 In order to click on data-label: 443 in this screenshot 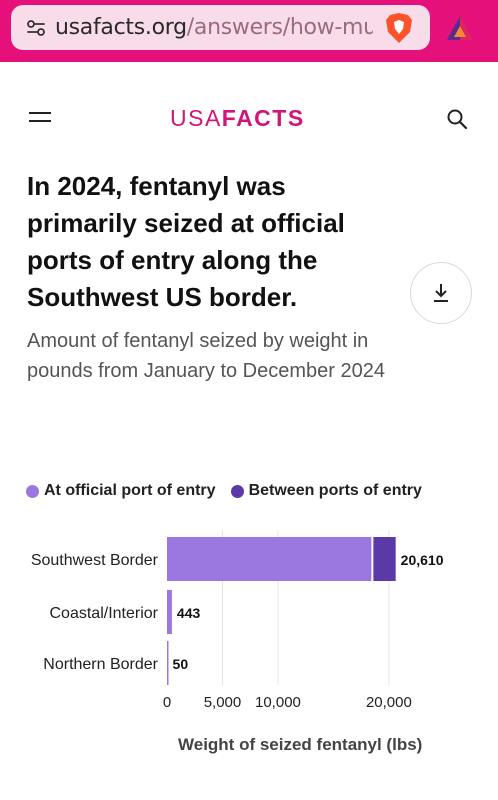, I will do `click(189, 613)`.